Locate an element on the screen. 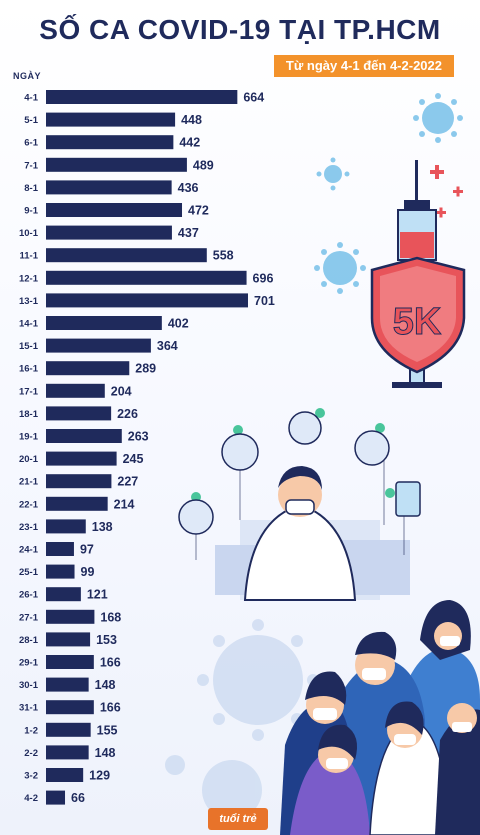 The width and height of the screenshot is (480, 835). value-label: 66 is located at coordinates (78, 798).